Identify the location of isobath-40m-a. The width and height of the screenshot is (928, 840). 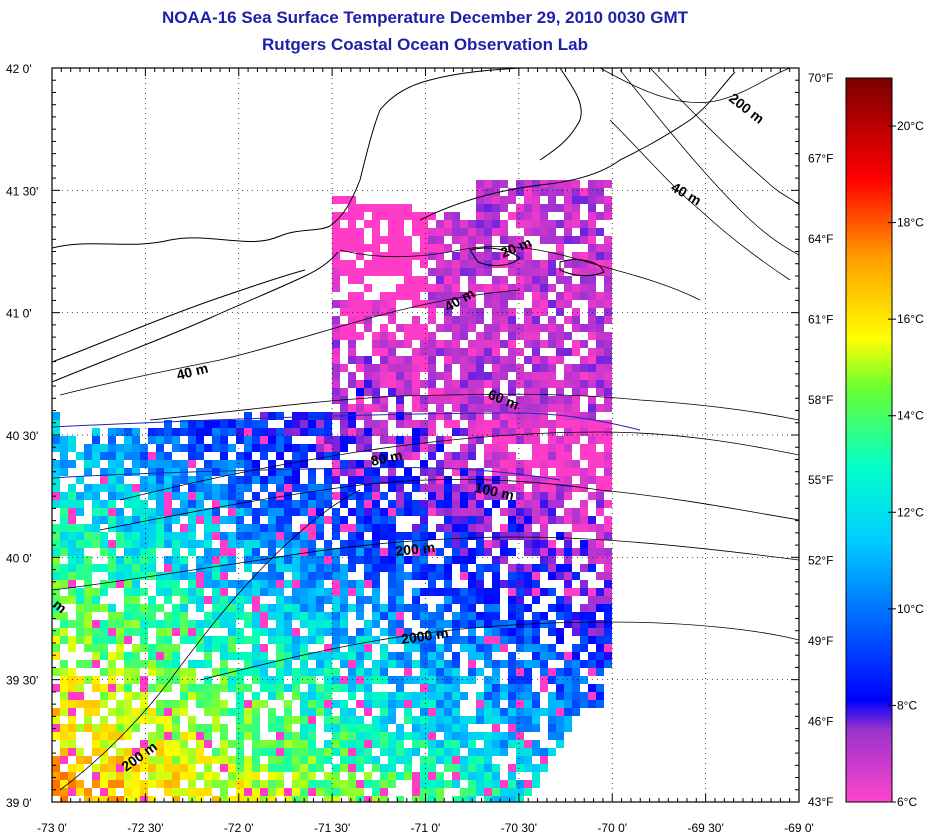
(290, 342).